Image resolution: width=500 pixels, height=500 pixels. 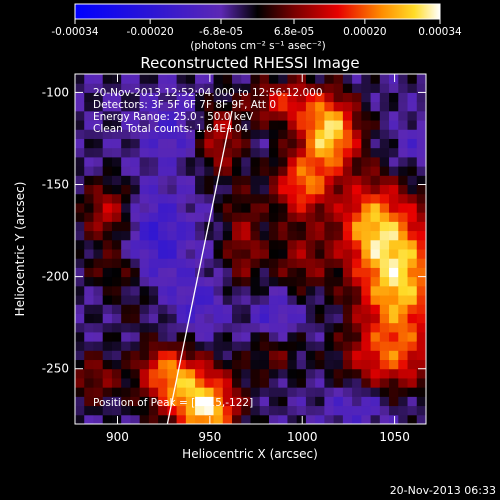 I want to click on x-tick-label: 1000, so click(x=302, y=437).